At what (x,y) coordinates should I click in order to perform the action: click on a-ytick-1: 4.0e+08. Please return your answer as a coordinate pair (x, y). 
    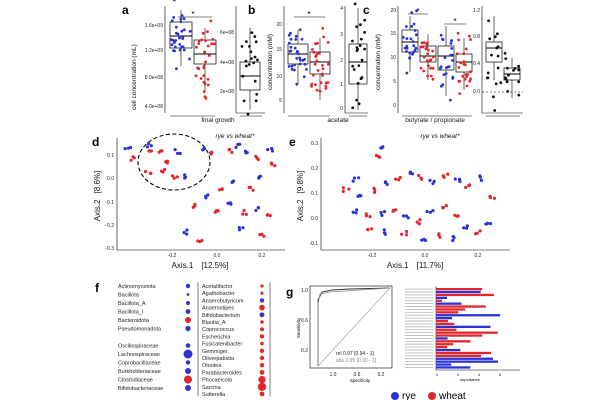
    Looking at the image, I should click on (154, 107).